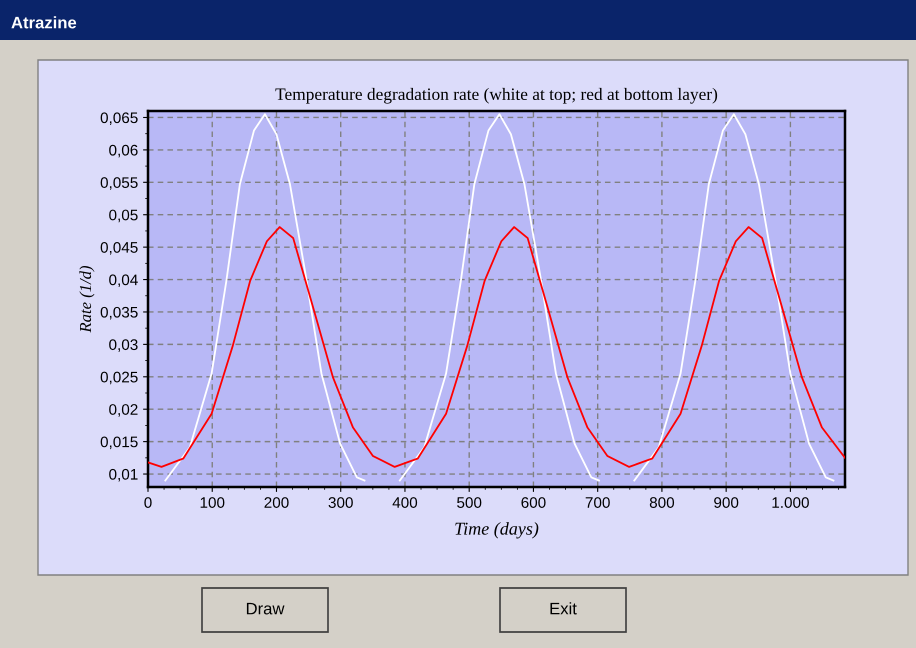 The width and height of the screenshot is (916, 648). What do you see at coordinates (123, 410) in the screenshot?
I see `y-tick-label: 0,02` at bounding box center [123, 410].